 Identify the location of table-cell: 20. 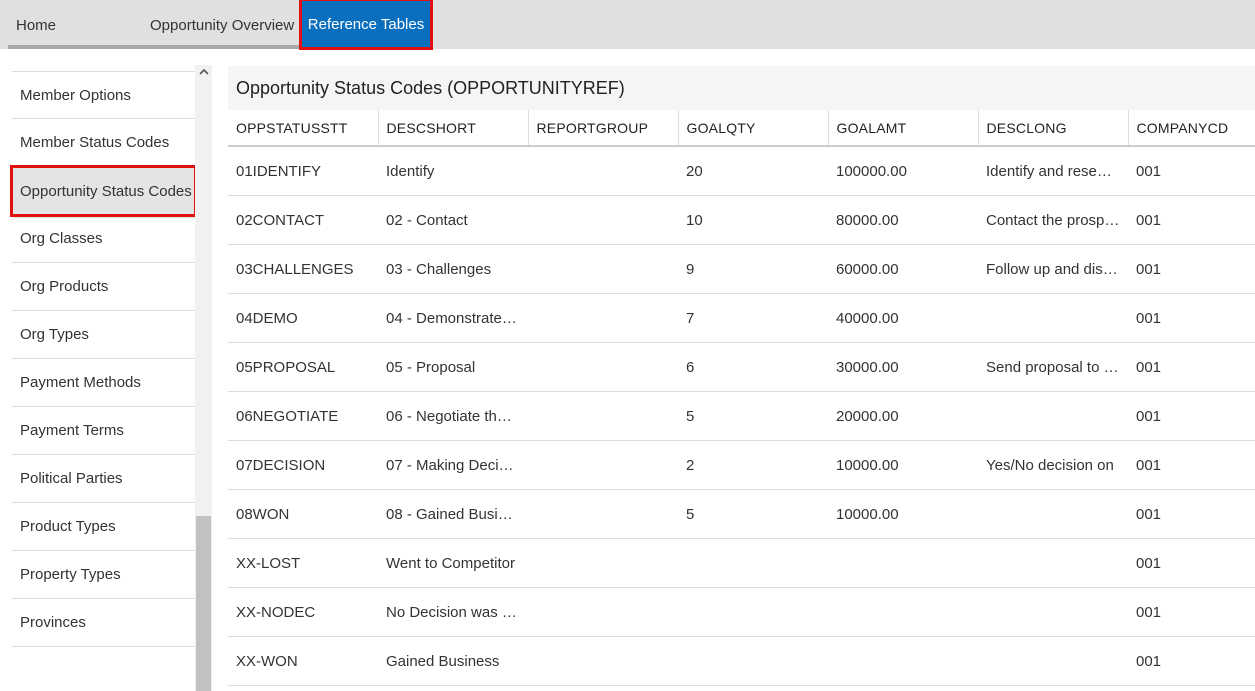
(753, 171).